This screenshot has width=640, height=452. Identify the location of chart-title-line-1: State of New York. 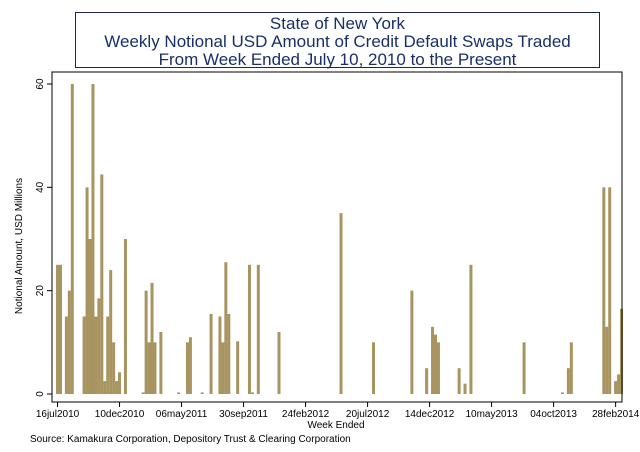
(337, 23).